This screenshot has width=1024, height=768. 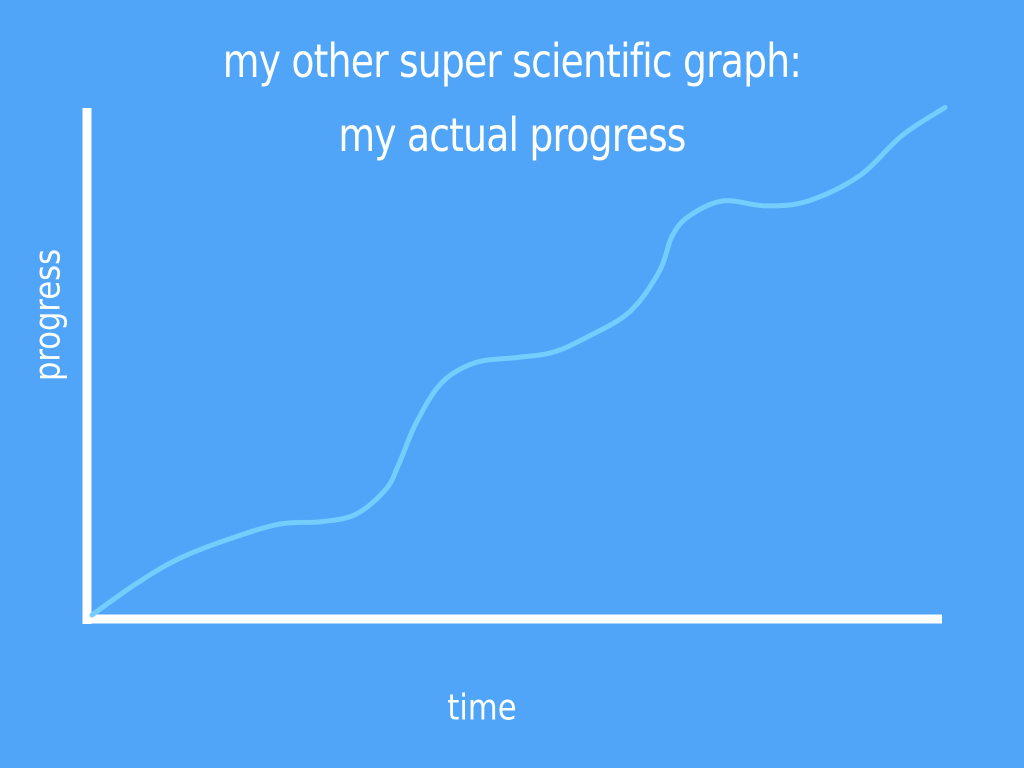 What do you see at coordinates (512, 61) in the screenshot?
I see `chart-title-line-1: my other super scientific graph:` at bounding box center [512, 61].